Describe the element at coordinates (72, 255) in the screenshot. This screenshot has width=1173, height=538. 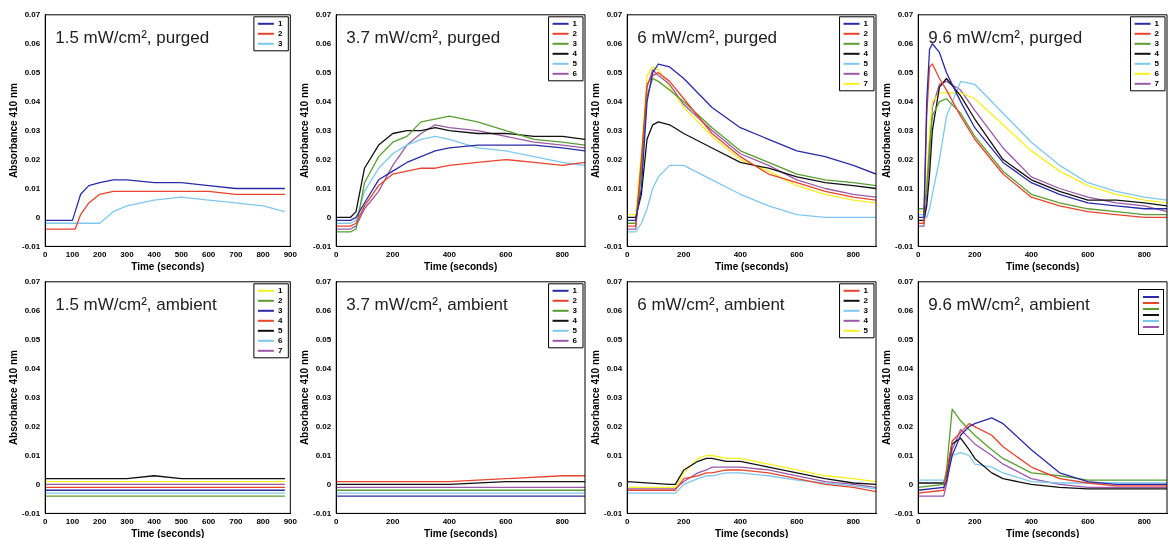
I see `x-tick-label: 100` at that location.